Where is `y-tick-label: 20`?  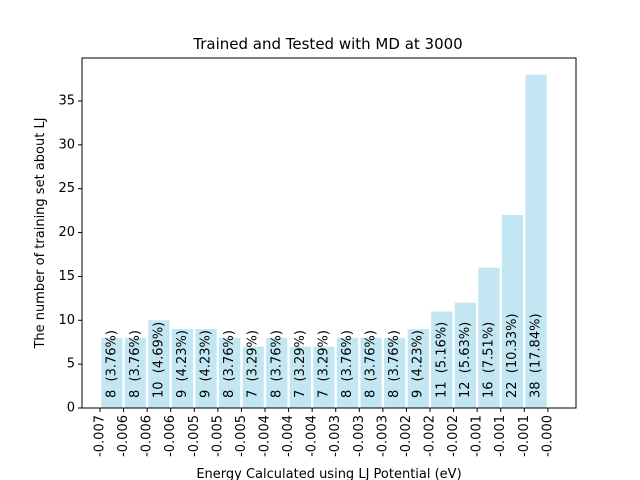 y-tick-label: 20 is located at coordinates (66, 232).